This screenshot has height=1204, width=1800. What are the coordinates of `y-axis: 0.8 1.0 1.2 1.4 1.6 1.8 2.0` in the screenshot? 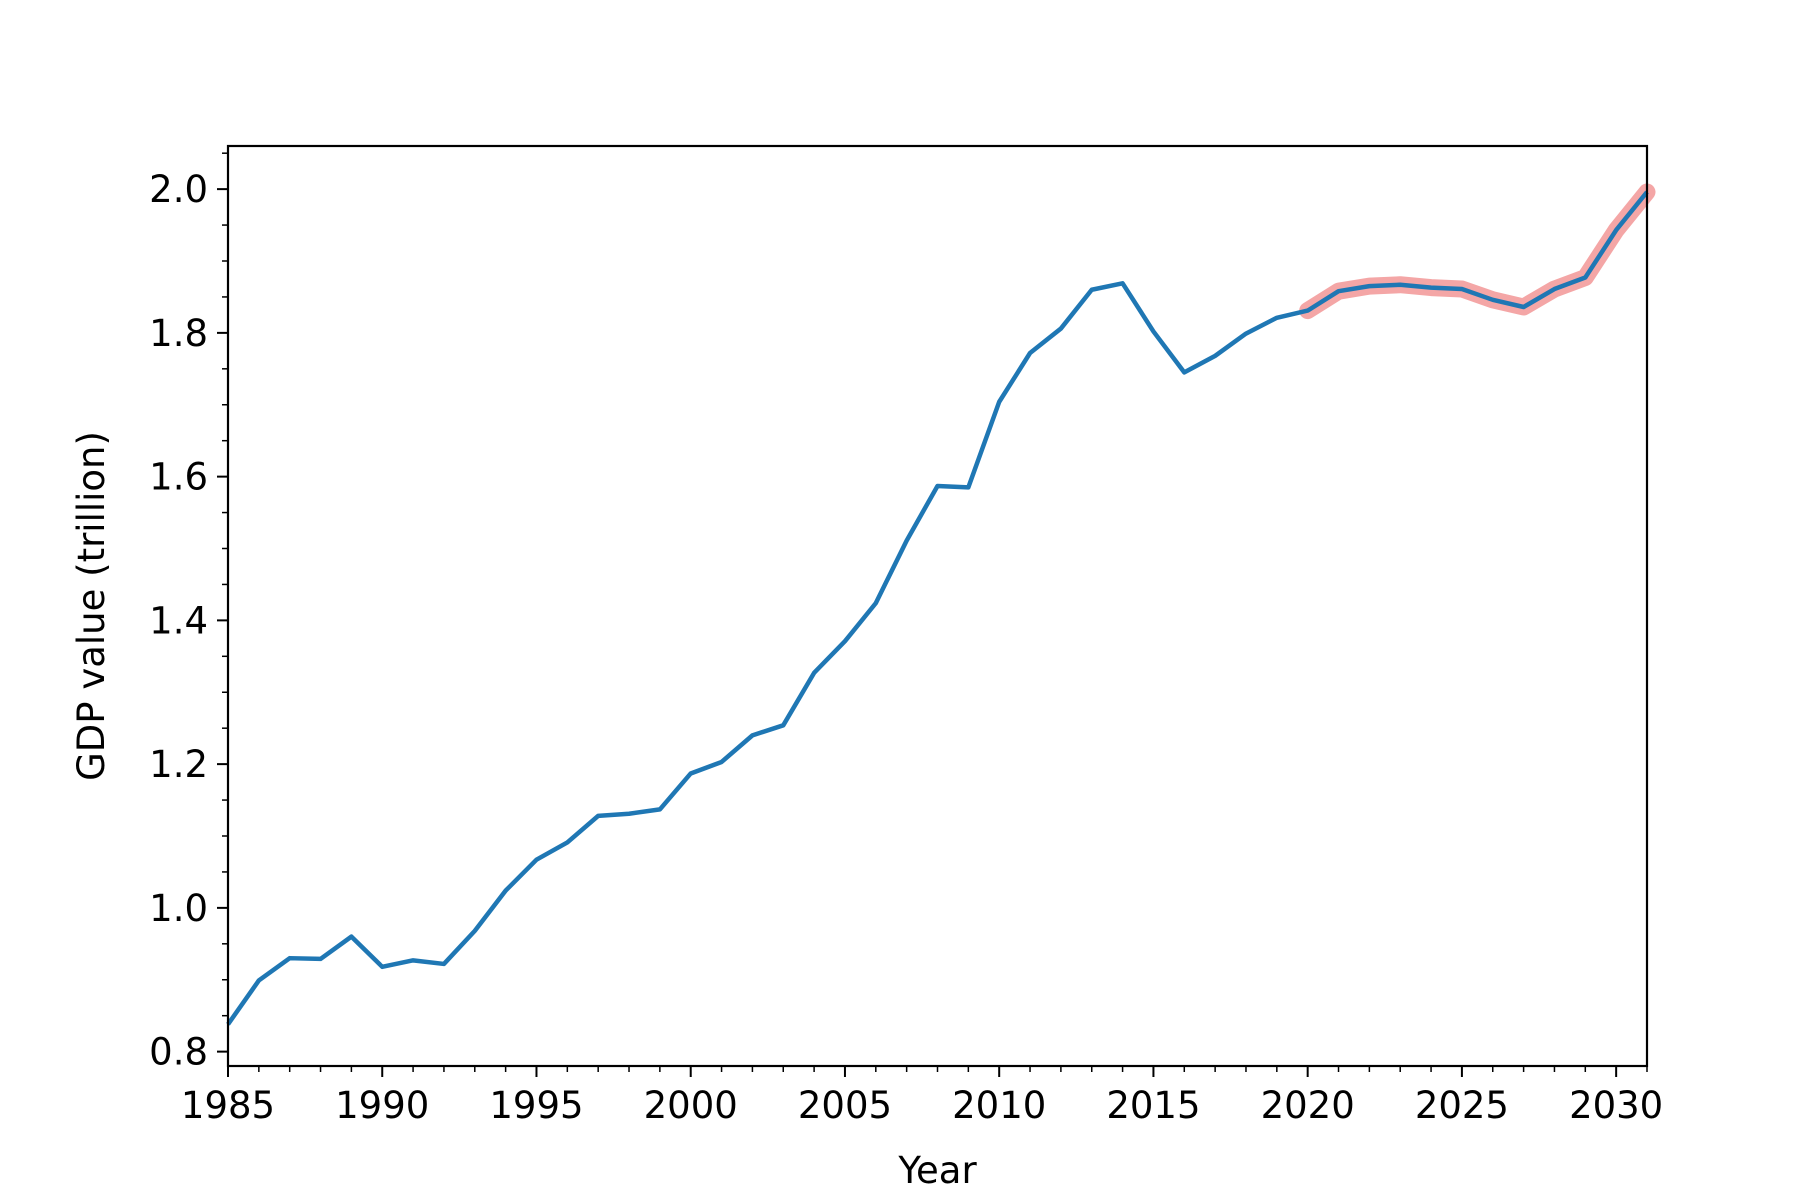 It's located at (188, 613).